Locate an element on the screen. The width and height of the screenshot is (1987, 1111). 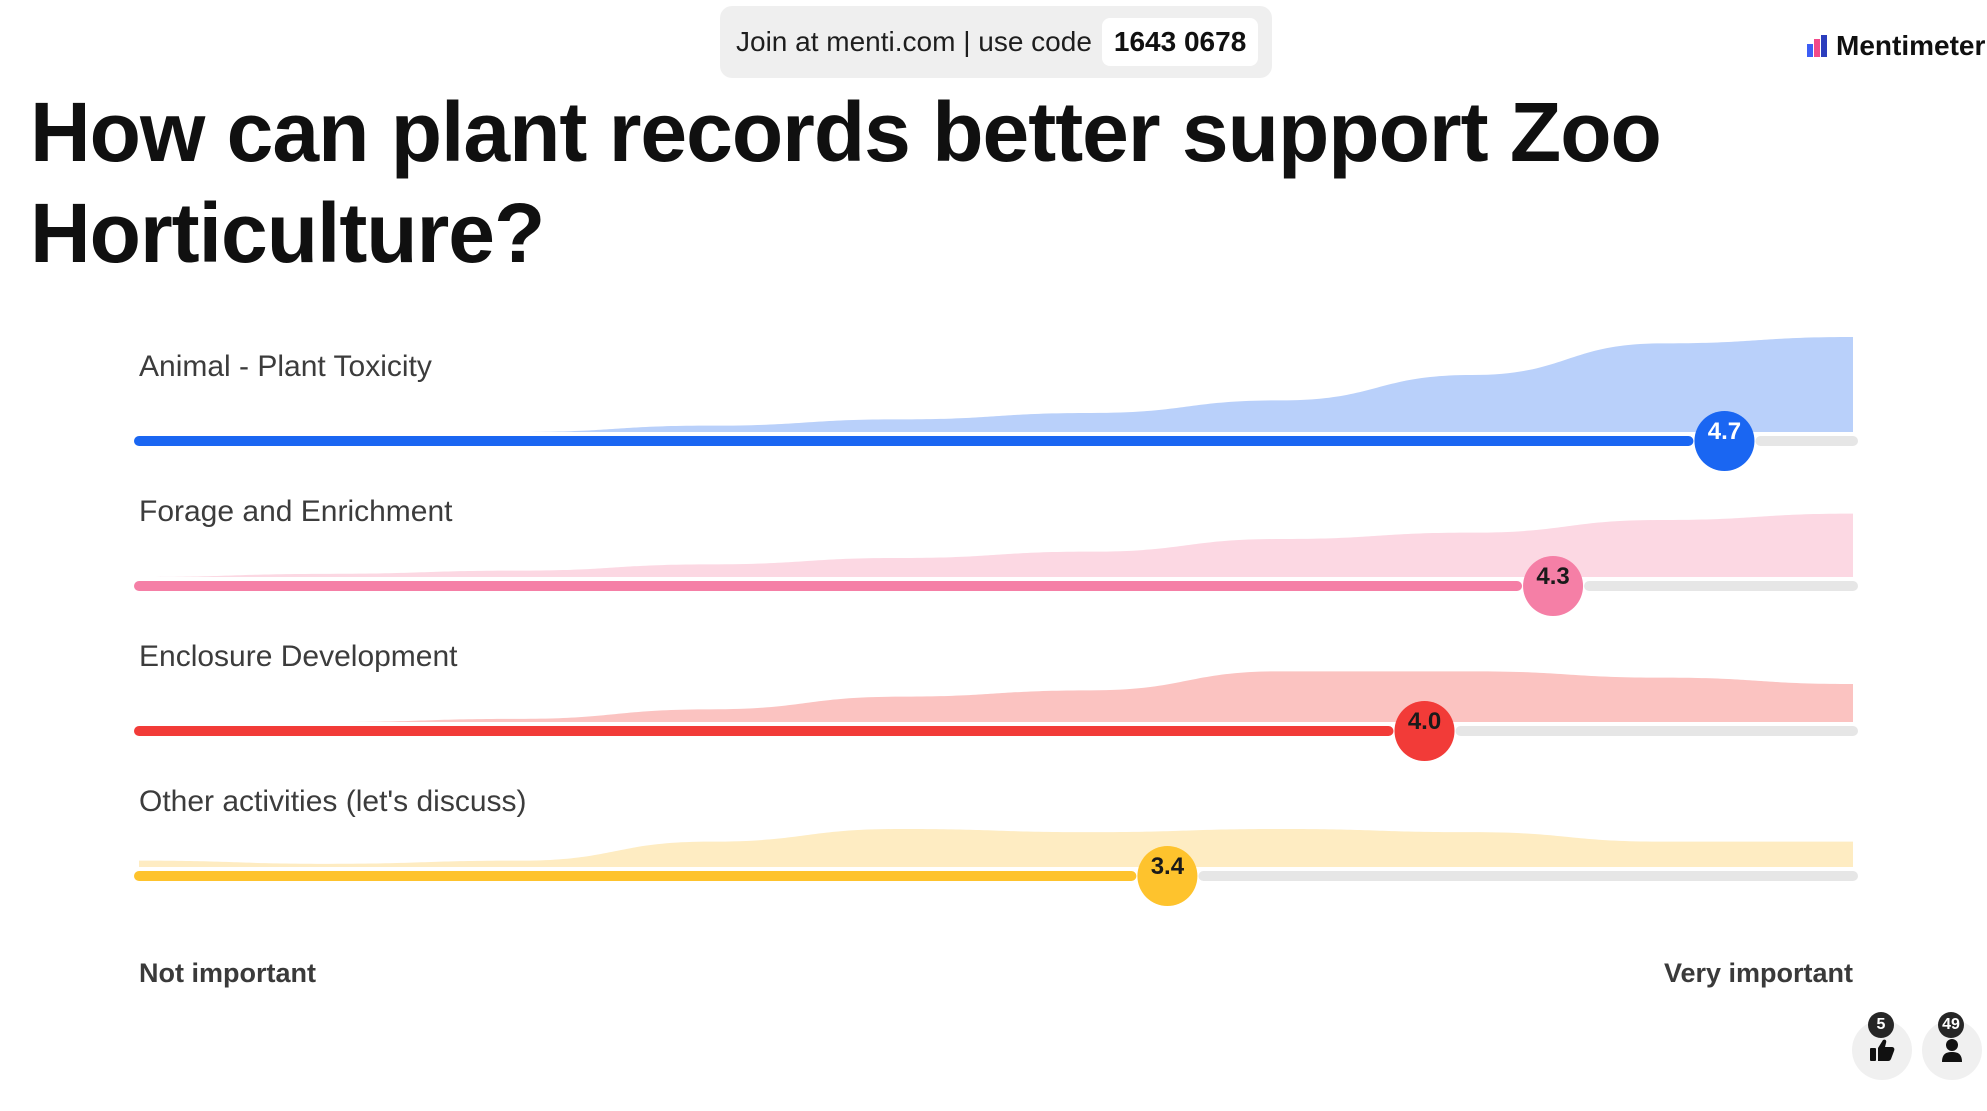
participants-count: 49 is located at coordinates (1951, 1025).